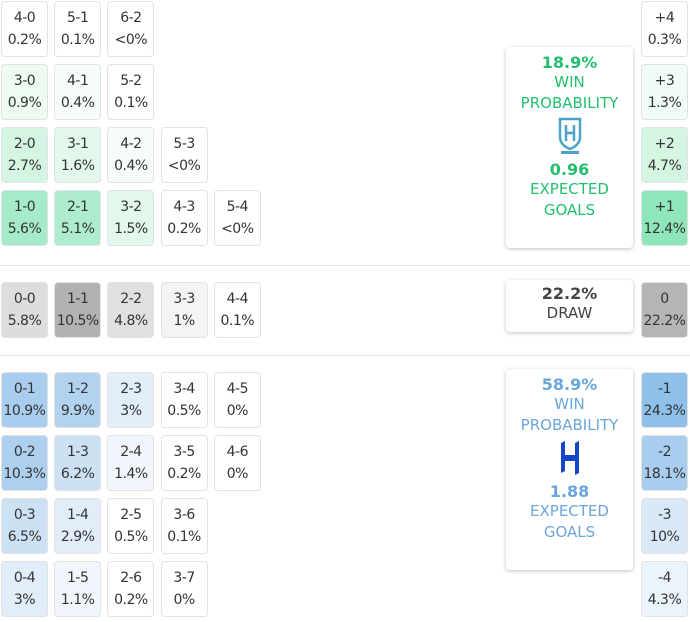 The width and height of the screenshot is (690, 622). I want to click on score-cell: +4 0.3%, so click(664, 29).